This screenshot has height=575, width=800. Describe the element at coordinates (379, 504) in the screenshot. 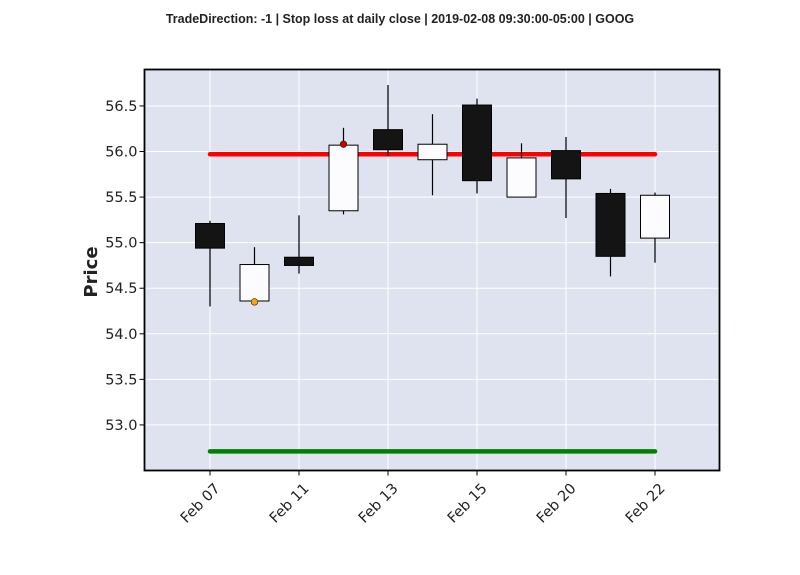

I see `x-tick-label: Feb 13` at that location.